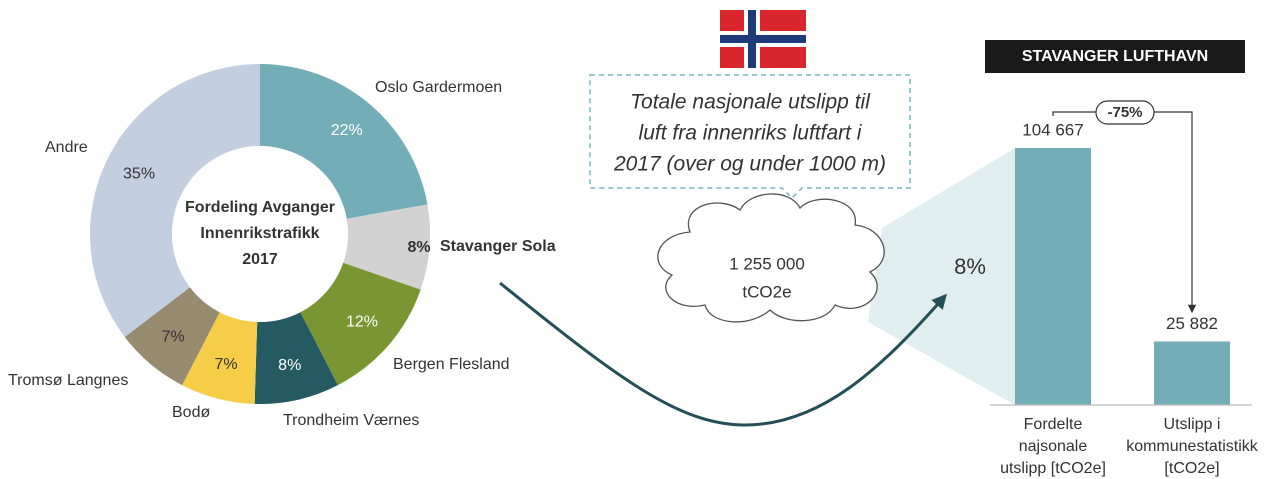  Describe the element at coordinates (1192, 323) in the screenshot. I see `value-label: 25 882` at that location.